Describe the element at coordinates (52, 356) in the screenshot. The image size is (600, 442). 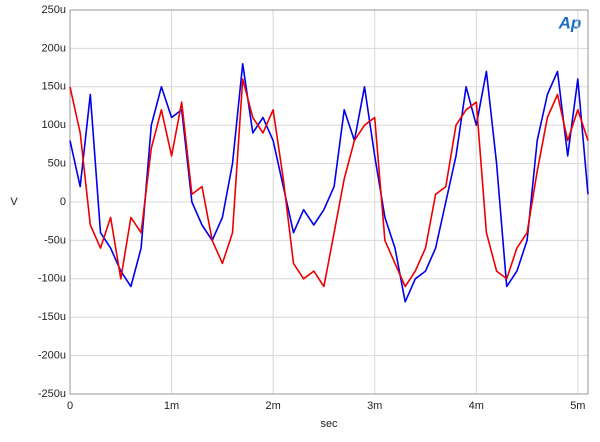
I see `y-tick-label: -200u` at that location.